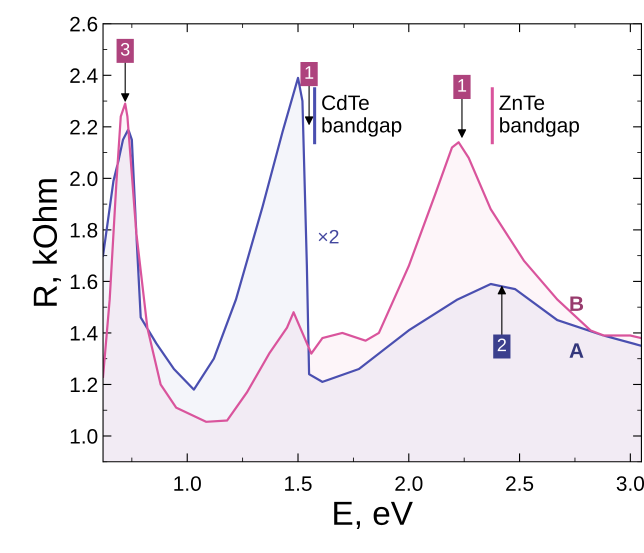 The height and width of the screenshot is (553, 644). Describe the element at coordinates (84, 75) in the screenshot. I see `y-tick-label: 2.4` at that location.